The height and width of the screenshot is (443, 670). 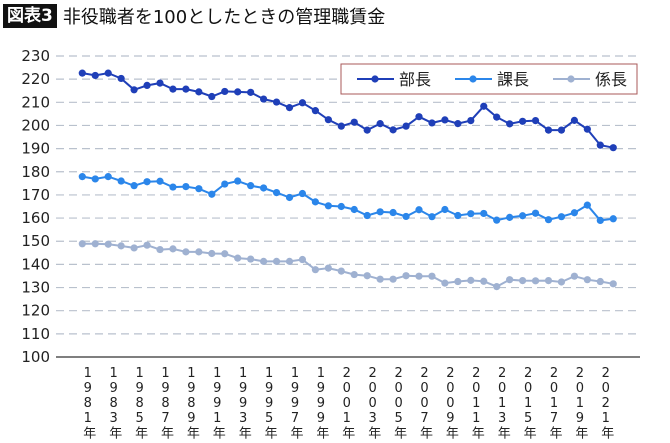 I want to click on x-tick-label: 1995年, so click(x=269, y=402).